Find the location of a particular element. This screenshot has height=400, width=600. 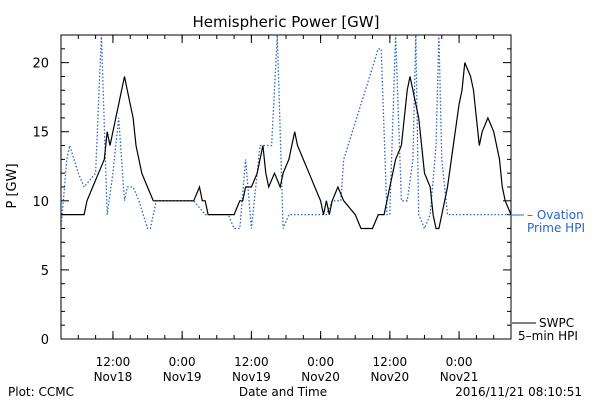

footer-plot-source: Plot: CCMC is located at coordinates (41, 392).